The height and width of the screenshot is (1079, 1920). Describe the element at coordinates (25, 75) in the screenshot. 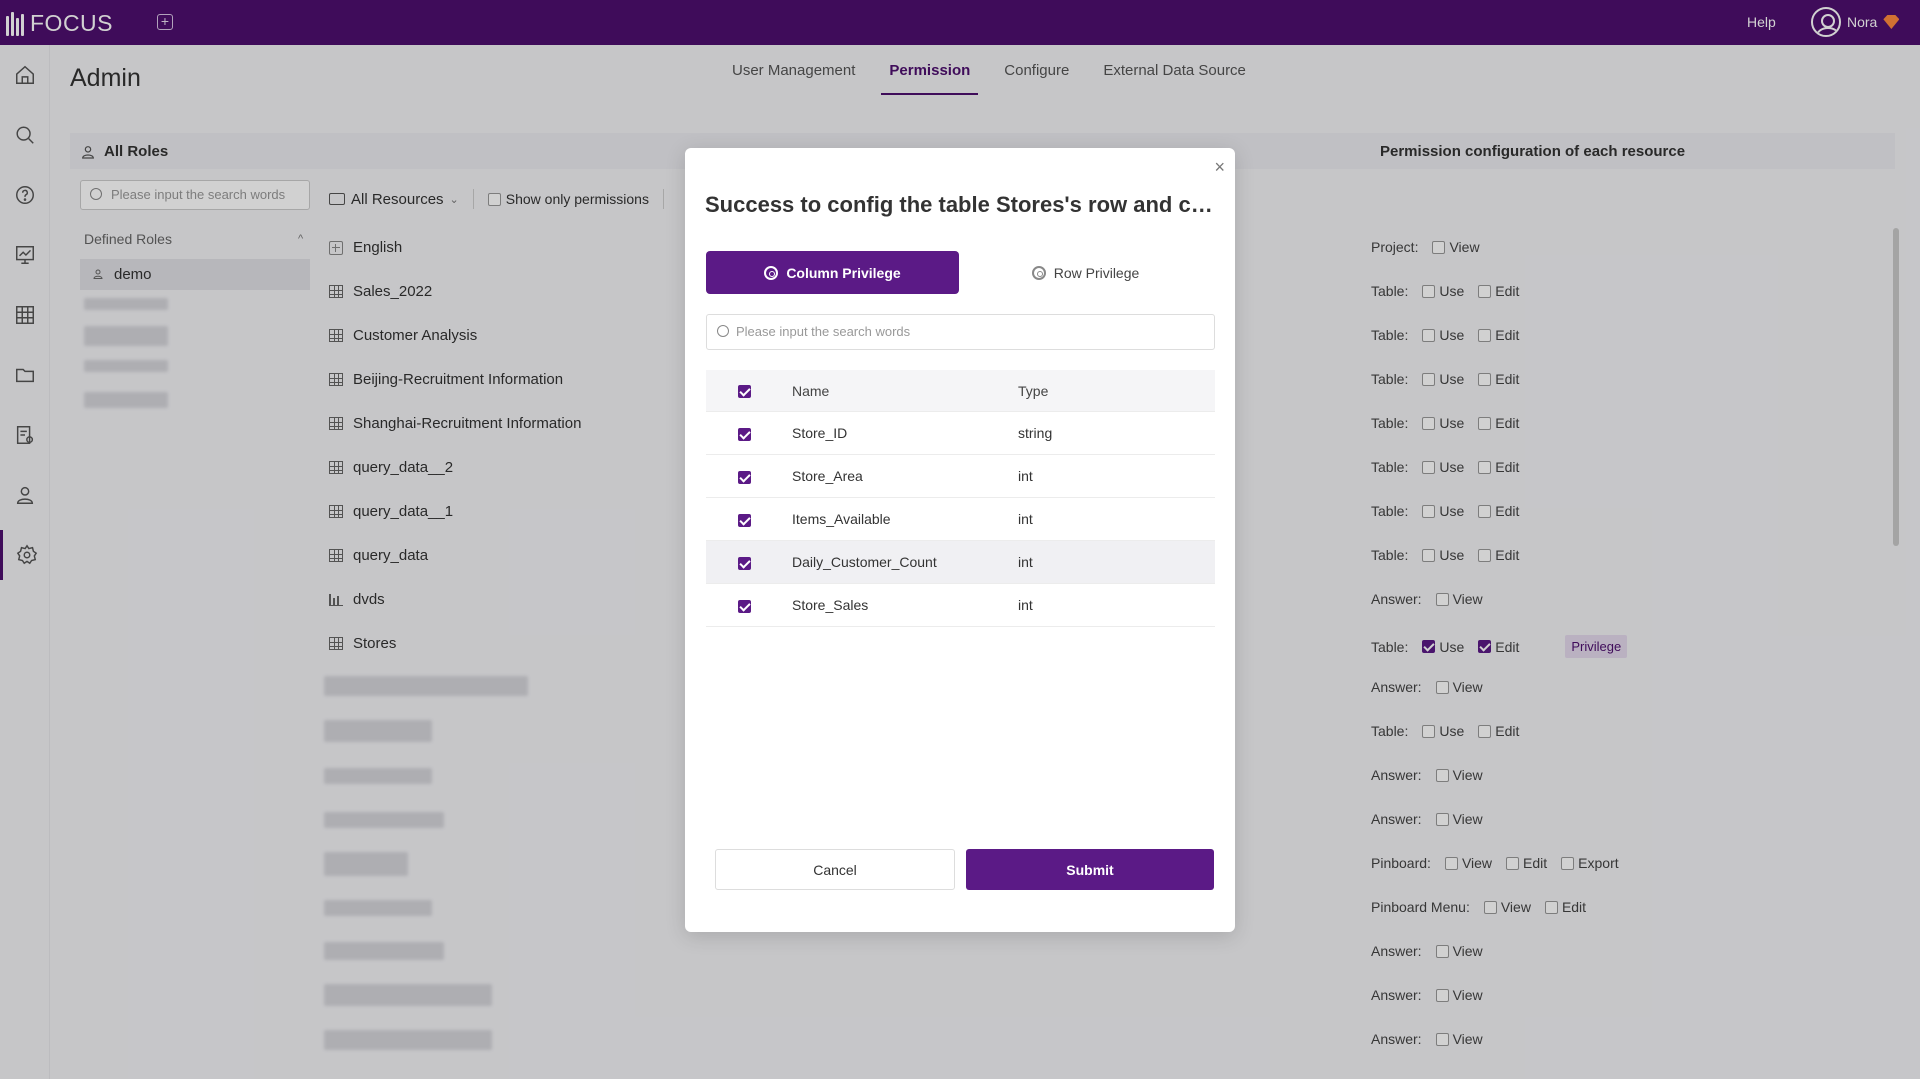

I see `home-icon` at that location.